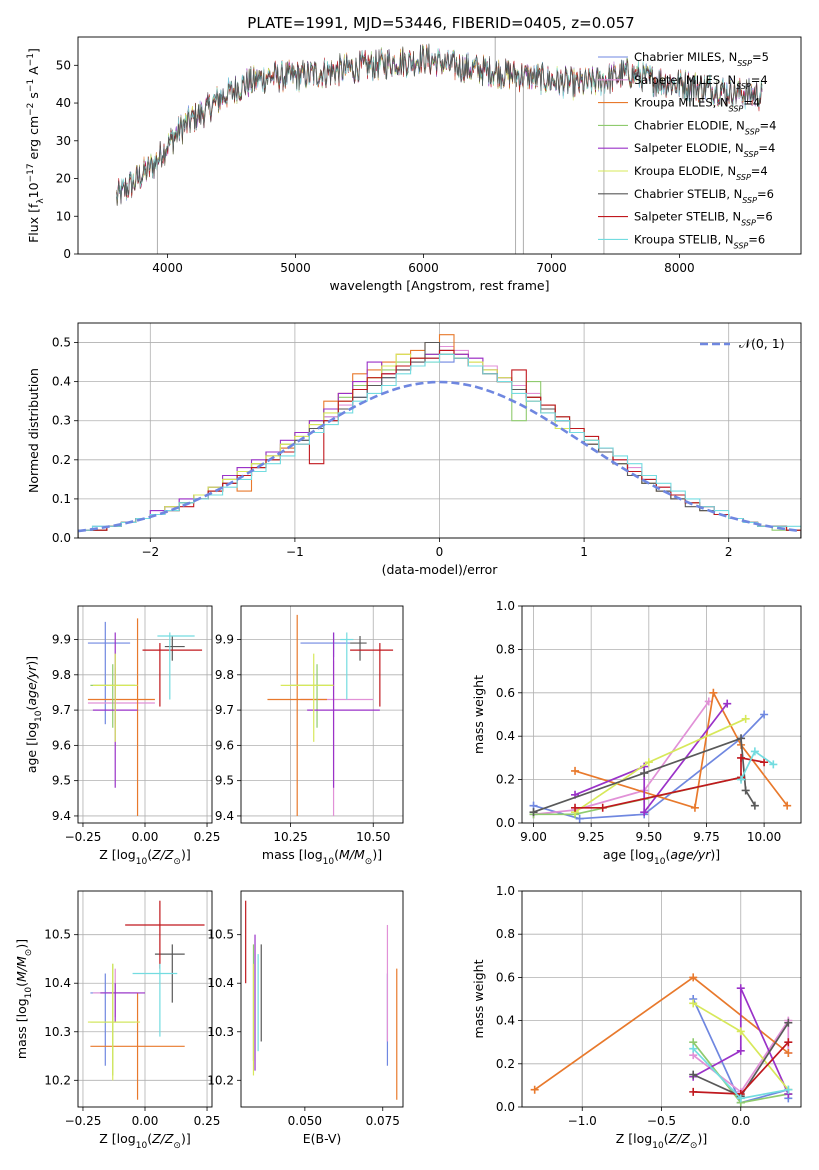 The height and width of the screenshot is (1170, 819). Describe the element at coordinates (505, 780) in the screenshot. I see `y-tick-label: 0.2` at that location.